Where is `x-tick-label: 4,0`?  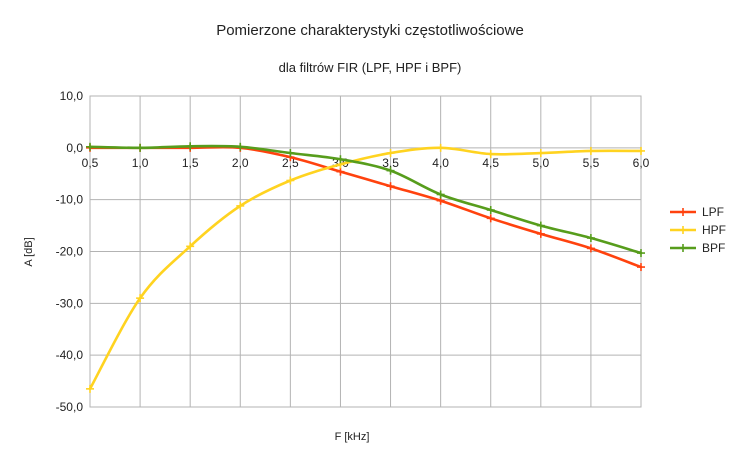 x-tick-label: 4,0 is located at coordinates (440, 163).